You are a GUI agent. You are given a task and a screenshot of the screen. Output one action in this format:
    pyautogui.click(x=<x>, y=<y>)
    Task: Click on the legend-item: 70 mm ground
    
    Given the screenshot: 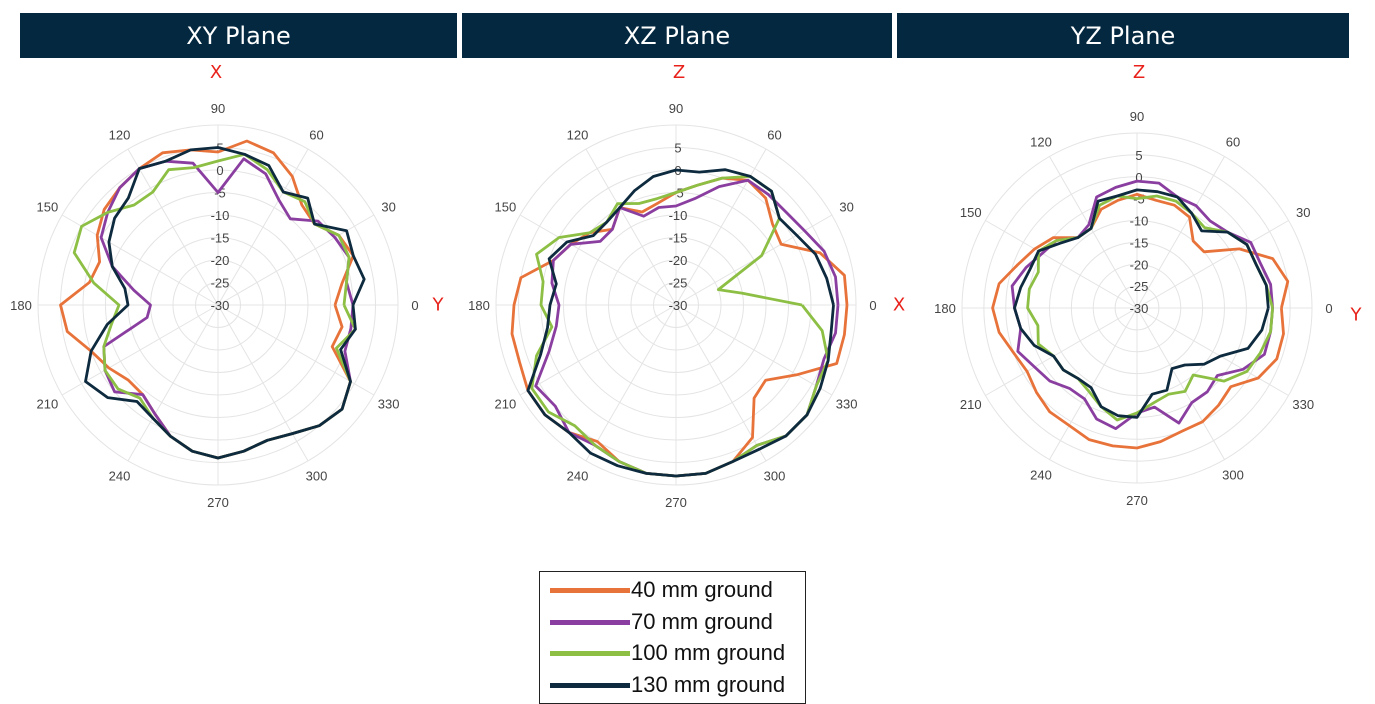 What is the action you would take?
    pyautogui.click(x=672, y=622)
    